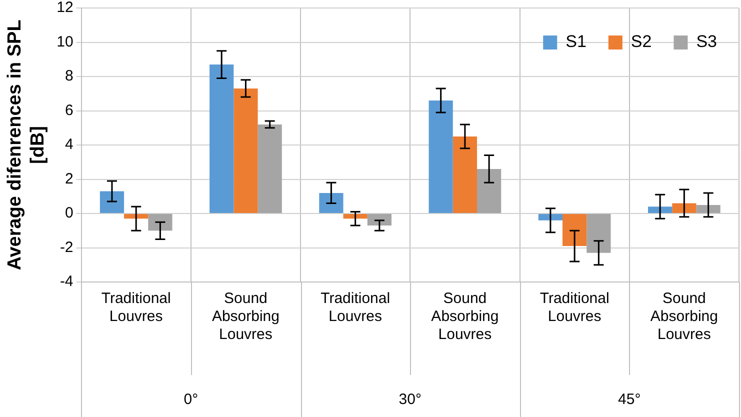 Image resolution: width=741 pixels, height=417 pixels. I want to click on y-tick-label: -4, so click(67, 281).